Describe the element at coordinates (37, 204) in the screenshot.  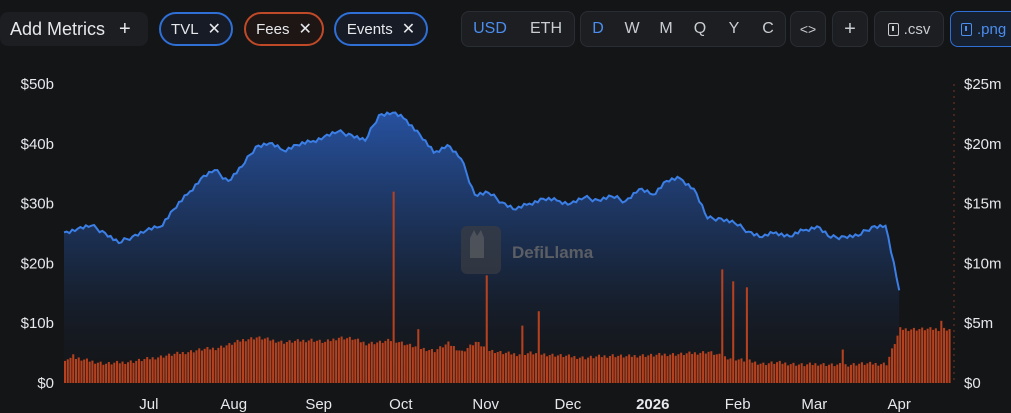
I see `left-axis-tick-label: $30b` at that location.